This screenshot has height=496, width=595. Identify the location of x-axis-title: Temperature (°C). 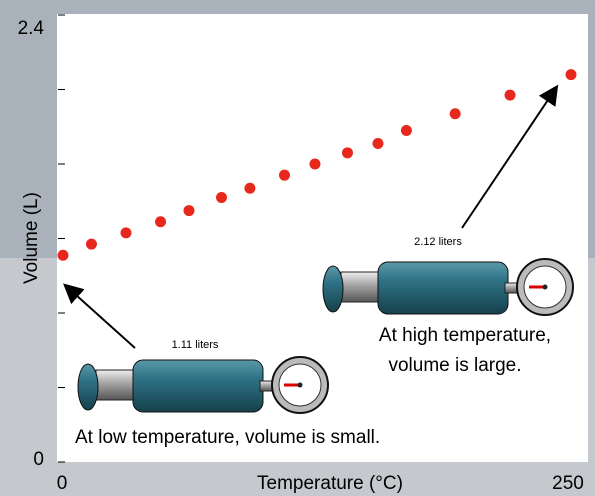
(330, 483).